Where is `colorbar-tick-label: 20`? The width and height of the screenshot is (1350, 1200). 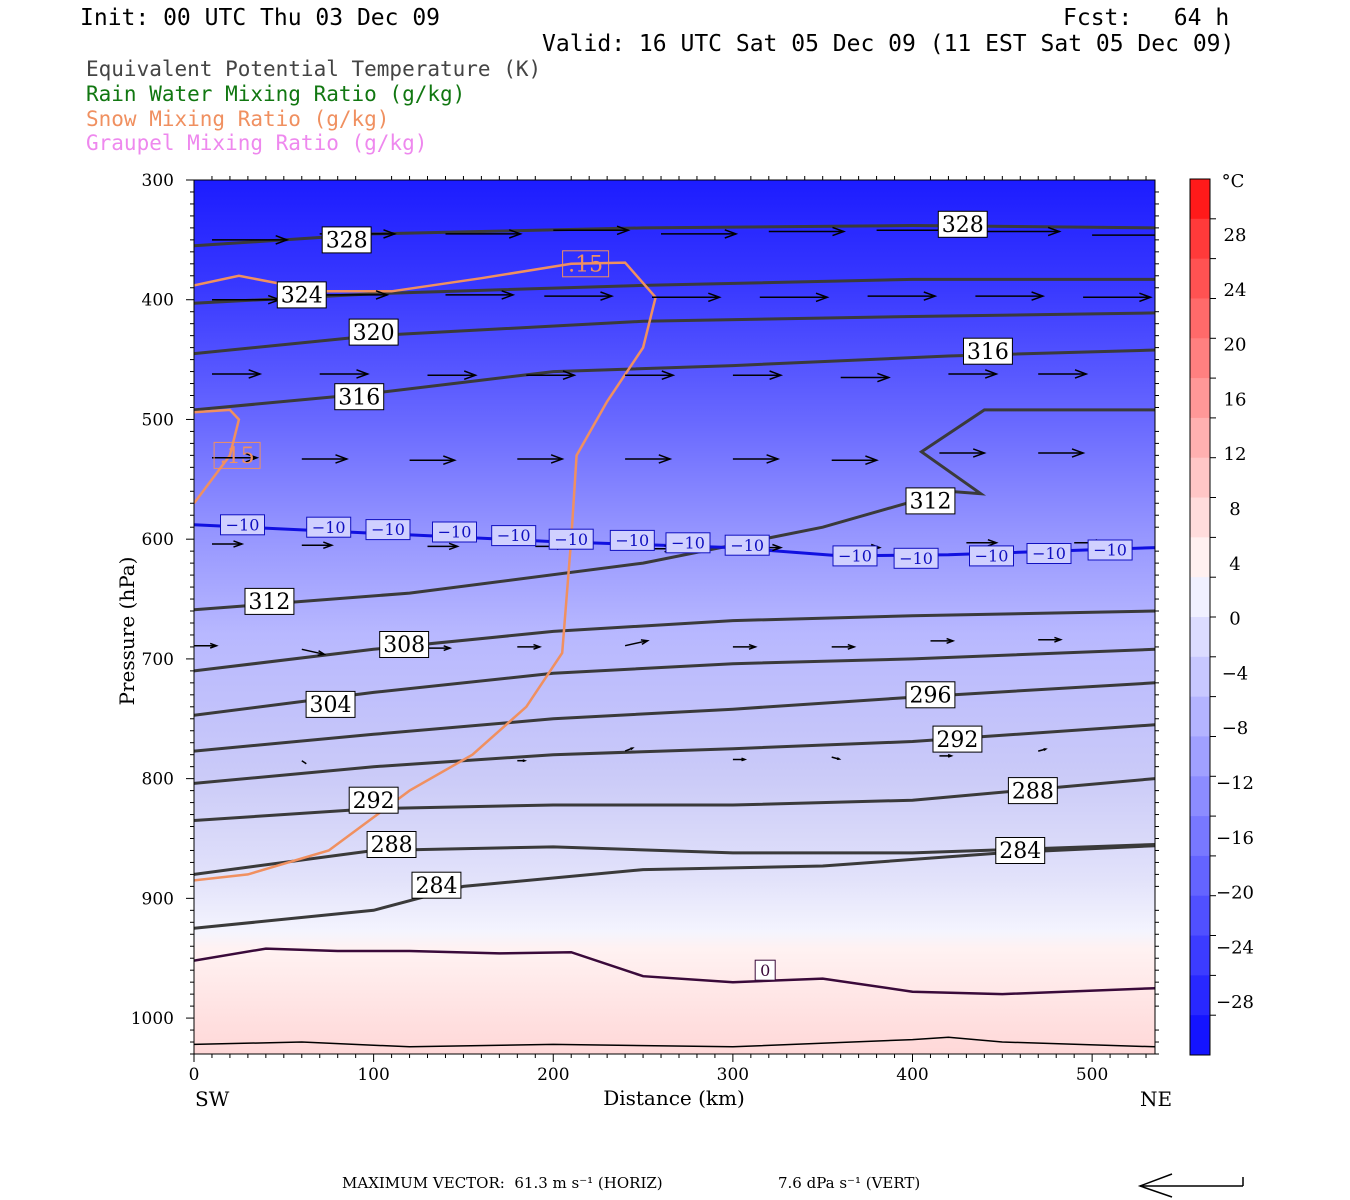
colorbar-tick-label: 20 is located at coordinates (1235, 345).